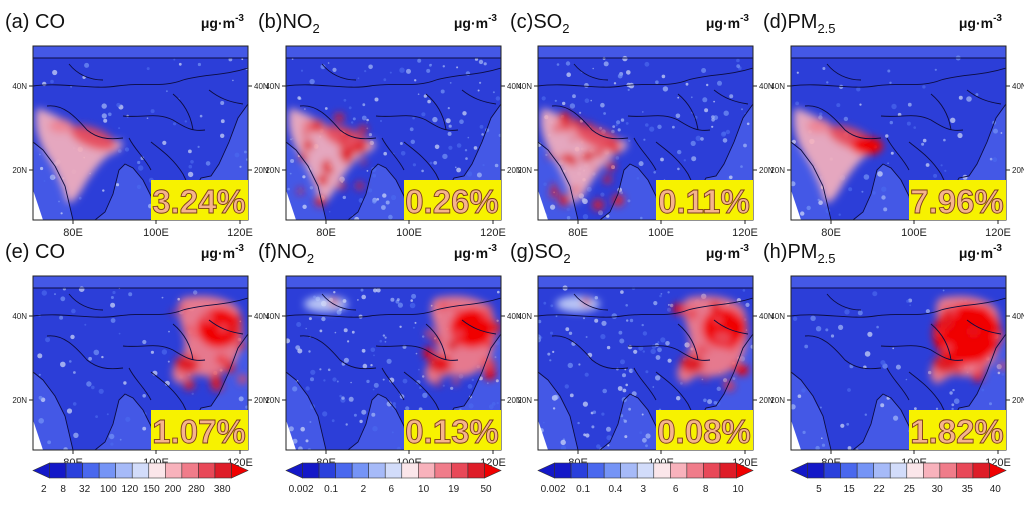  What do you see at coordinates (486, 489) in the screenshot?
I see `colorbar-tick-label: 50` at bounding box center [486, 489].